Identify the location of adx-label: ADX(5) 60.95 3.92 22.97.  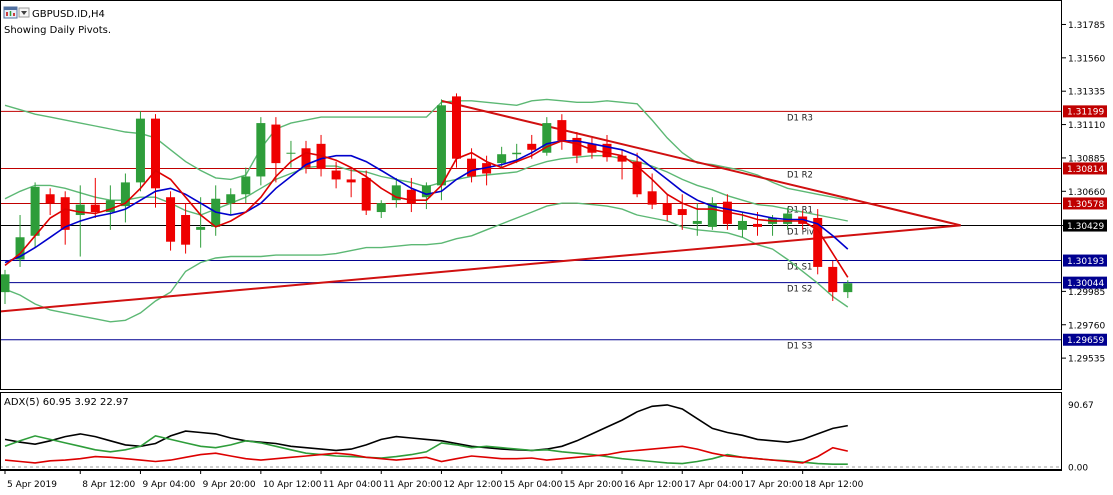
(66, 402).